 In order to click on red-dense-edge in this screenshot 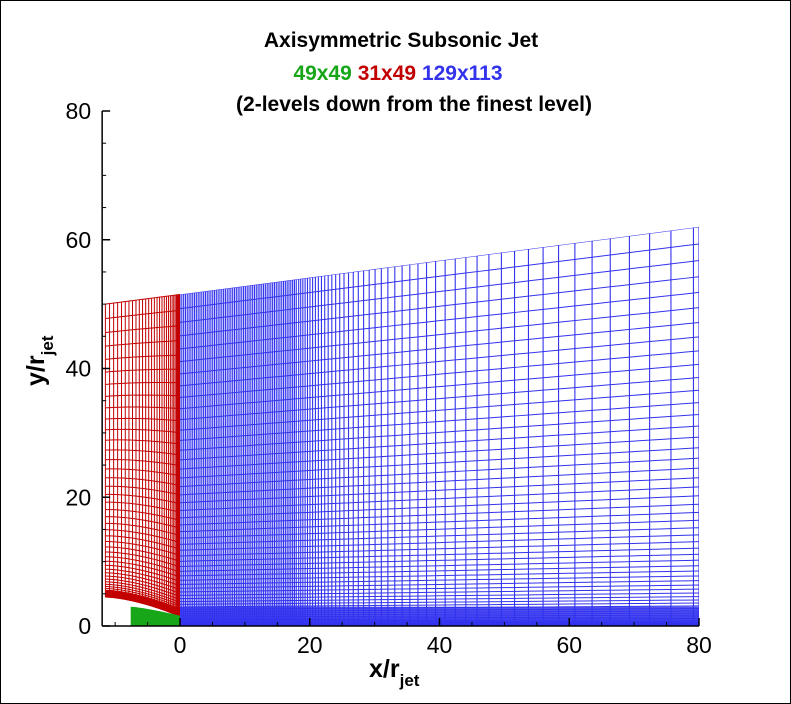, I will do `click(178, 455)`.